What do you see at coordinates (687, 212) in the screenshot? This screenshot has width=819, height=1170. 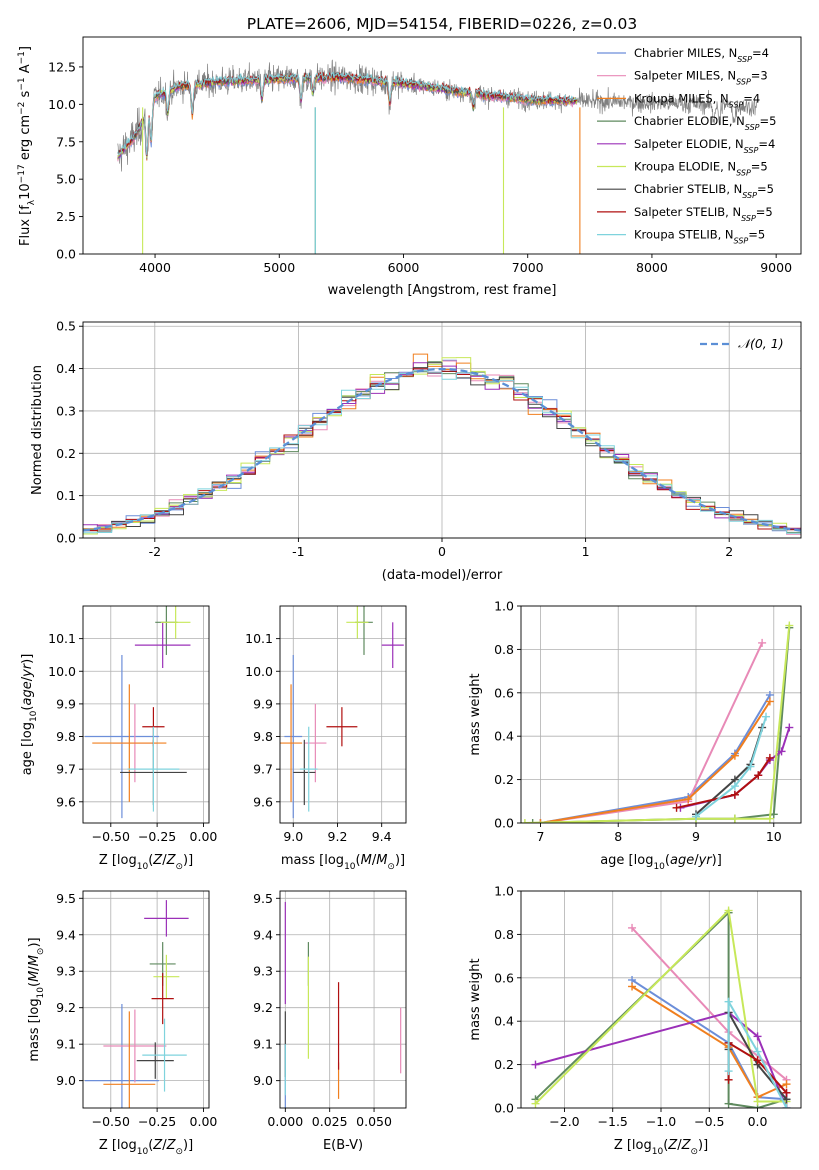 I see `legend-name: Salpeter STELIB, N` at bounding box center [687, 212].